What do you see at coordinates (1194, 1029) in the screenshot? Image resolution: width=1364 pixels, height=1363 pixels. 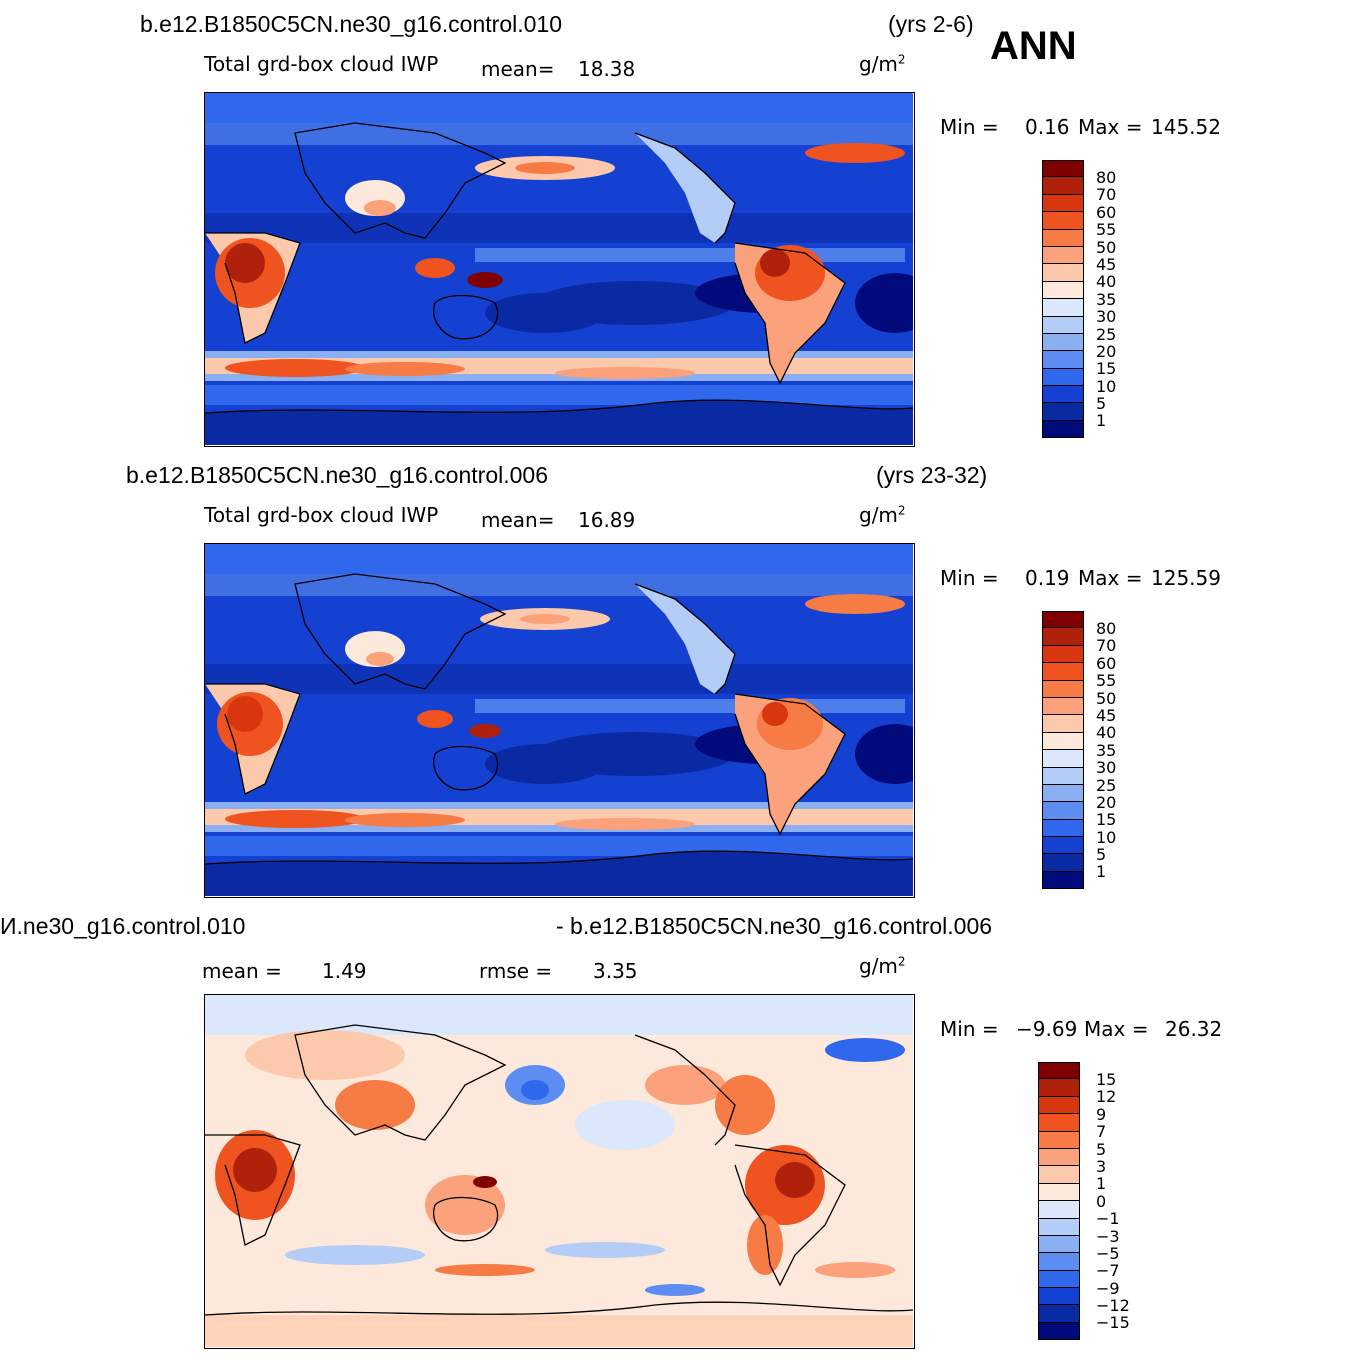 I see `panel3-max-value: 26.32` at bounding box center [1194, 1029].